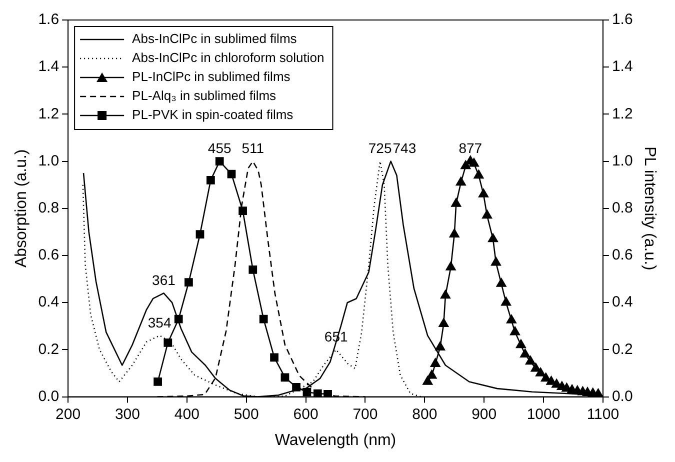 The width and height of the screenshot is (675, 462). I want to click on x-tick-label: 1100, so click(603, 414).